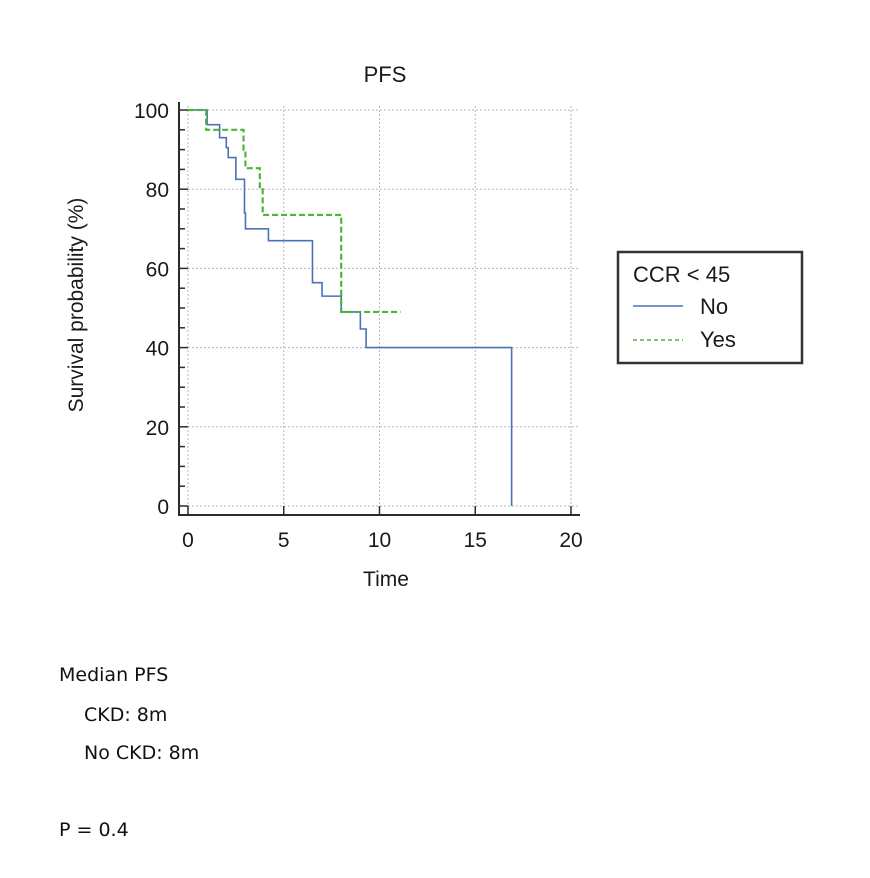 The height and width of the screenshot is (878, 870). I want to click on notes-no-ckd: No CKD: 8m, so click(142, 753).